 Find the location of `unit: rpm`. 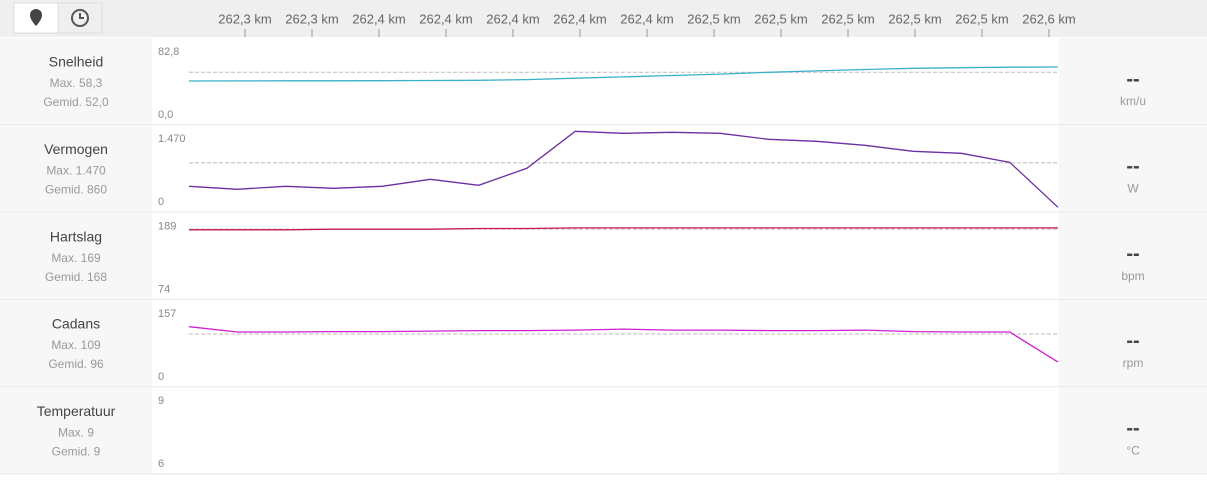

unit: rpm is located at coordinates (1133, 363).